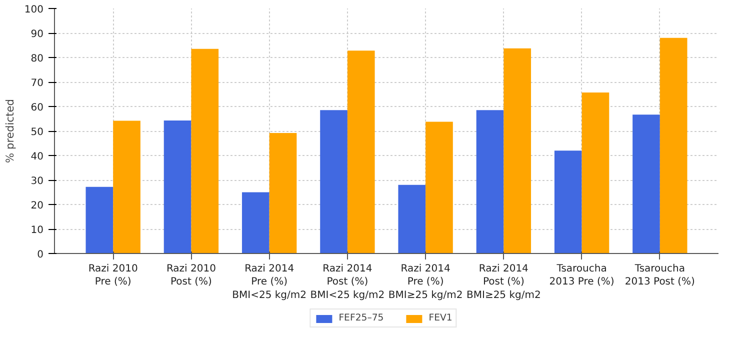  I want to click on y-tick-label: 10, so click(37, 230).